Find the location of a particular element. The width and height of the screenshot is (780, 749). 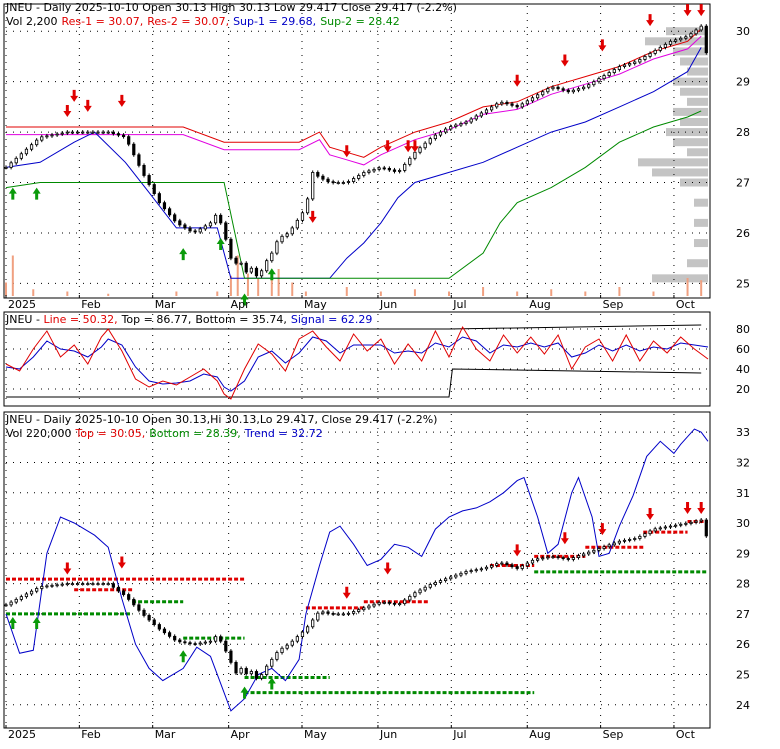

month-label: May is located at coordinates (315, 304).